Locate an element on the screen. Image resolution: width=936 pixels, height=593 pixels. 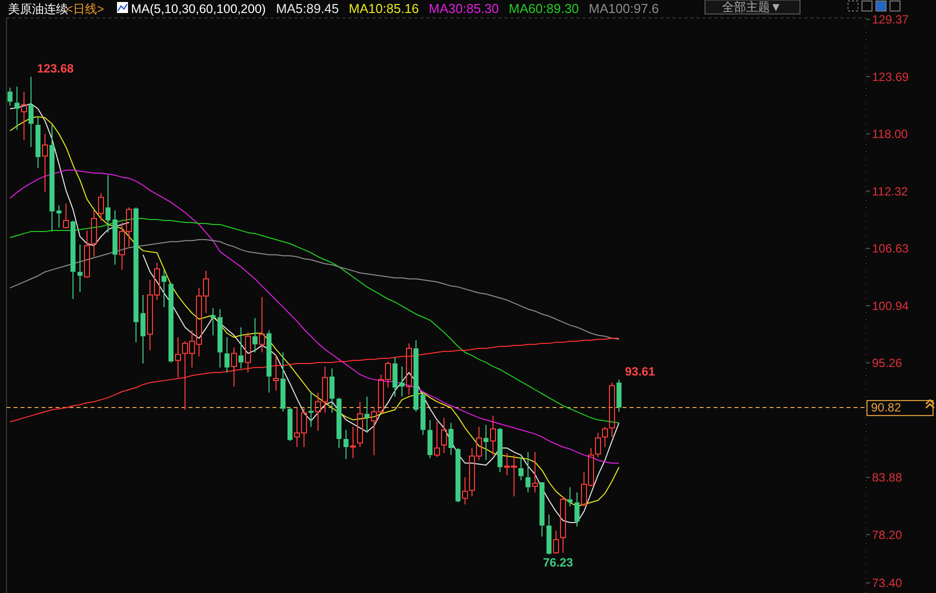
y-tick-label: 123.69 is located at coordinates (891, 77).